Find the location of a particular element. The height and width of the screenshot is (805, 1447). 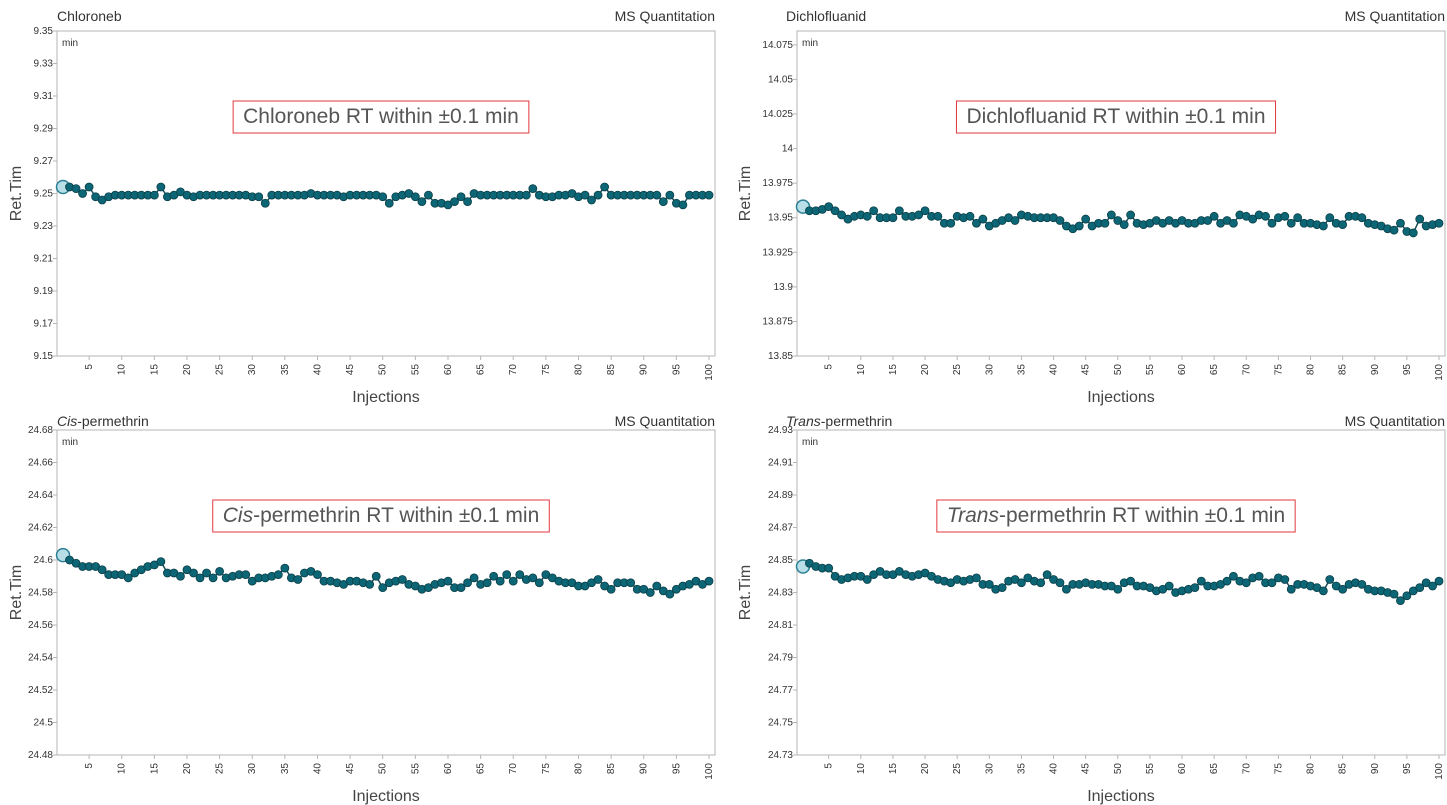

annotation-border is located at coordinates (1116, 516).